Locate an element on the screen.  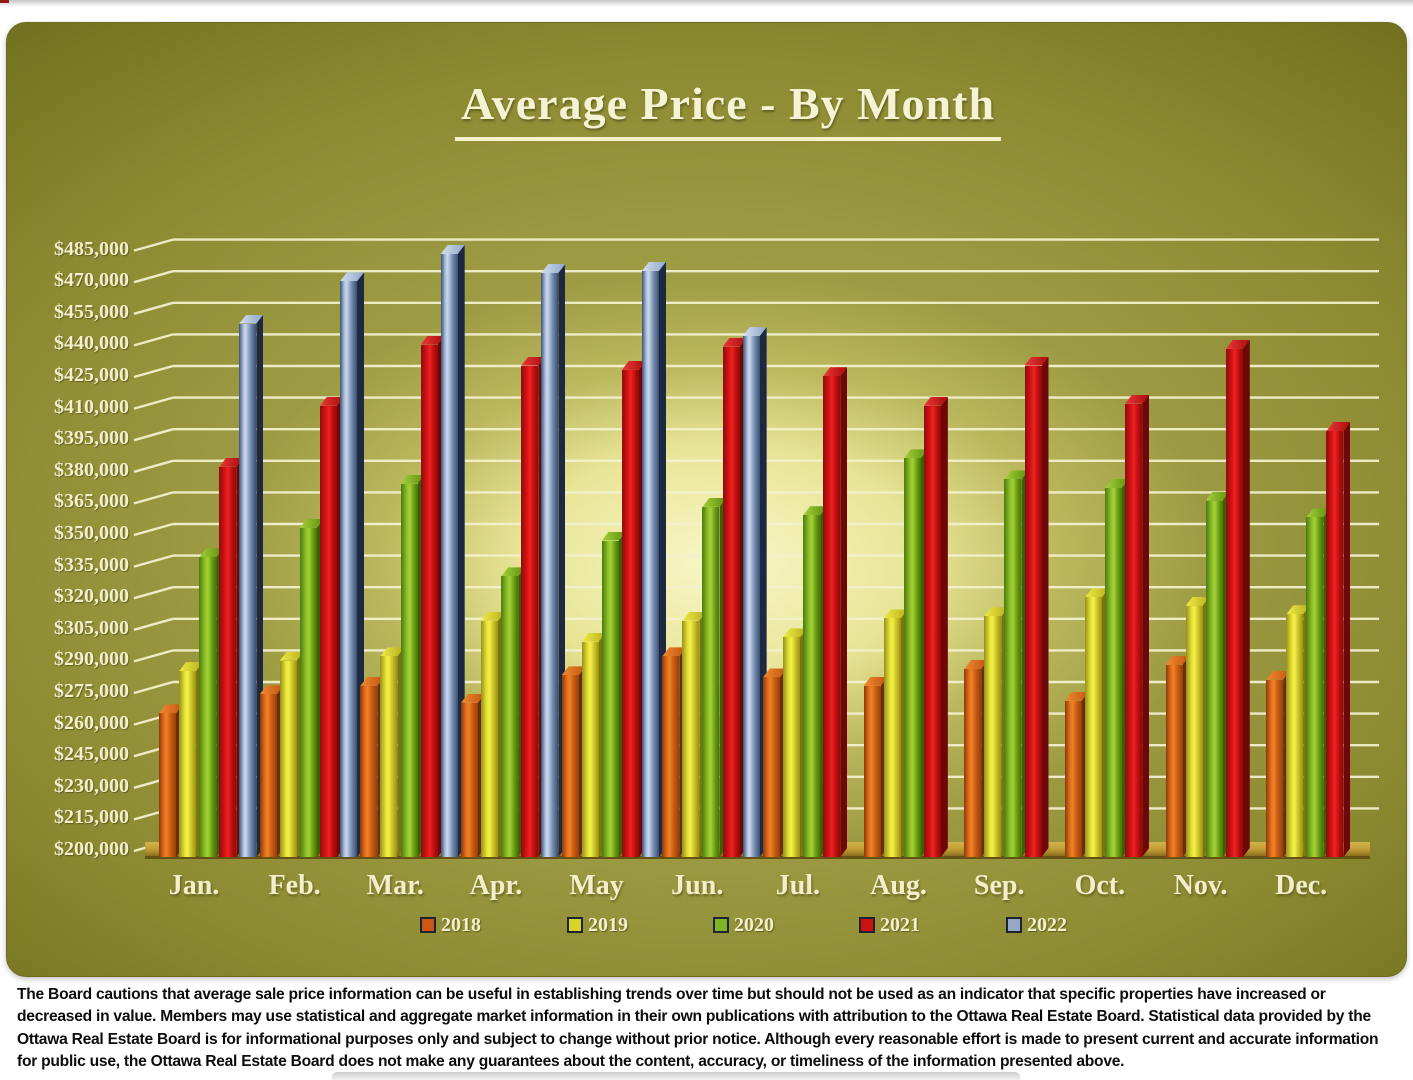
legend-swatch-2018 is located at coordinates (428, 925).